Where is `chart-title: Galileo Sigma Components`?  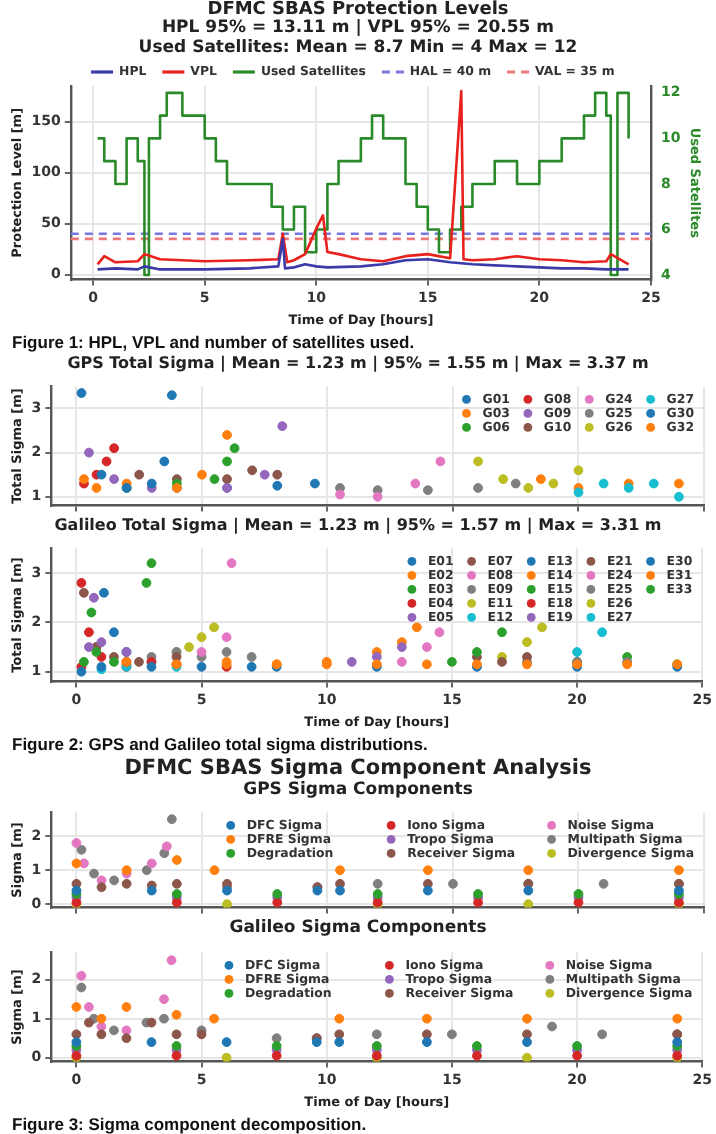 chart-title: Galileo Sigma Components is located at coordinates (358, 929).